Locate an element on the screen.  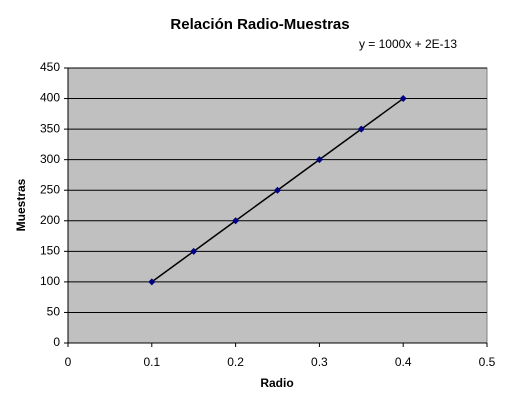
y-tick-label: 250 is located at coordinates (50, 189).